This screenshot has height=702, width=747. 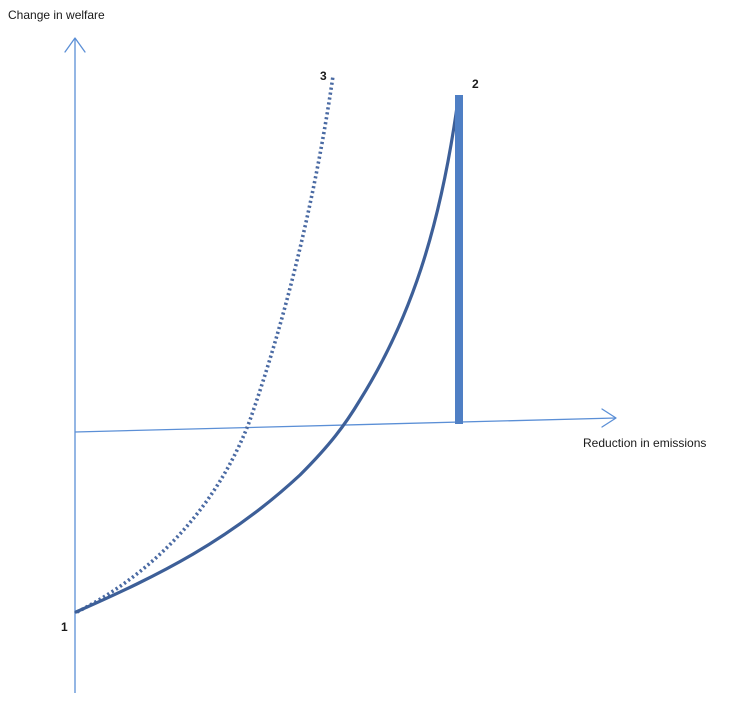 I want to click on point-label-3: 3, so click(x=323, y=76).